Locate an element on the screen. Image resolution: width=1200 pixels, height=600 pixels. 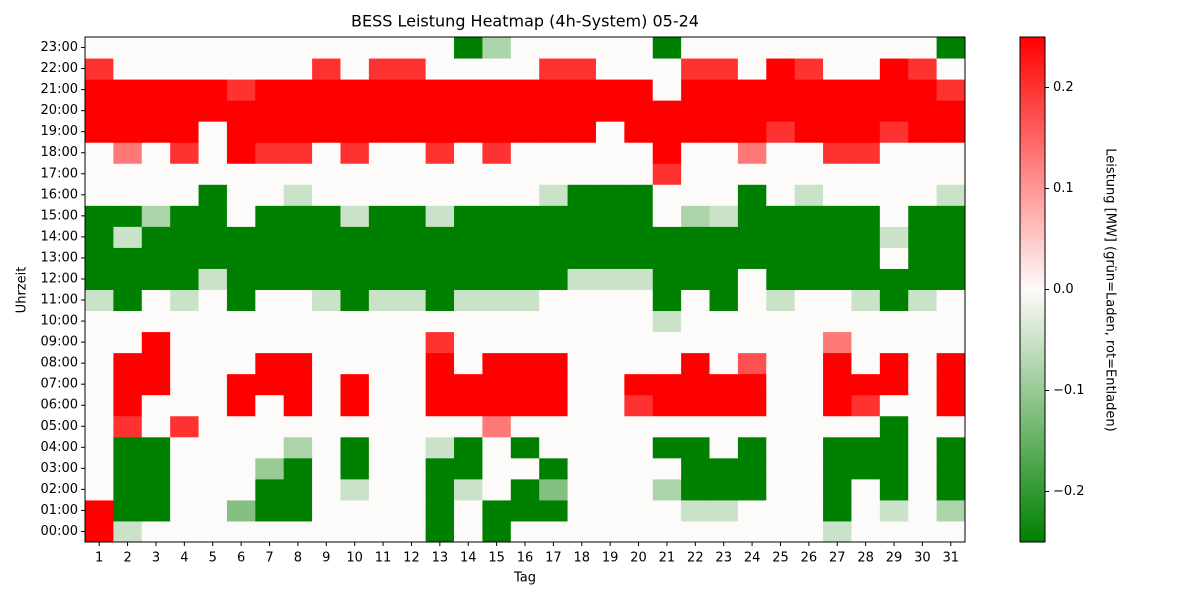
y-tick-label: 09:00 is located at coordinates (59, 342).